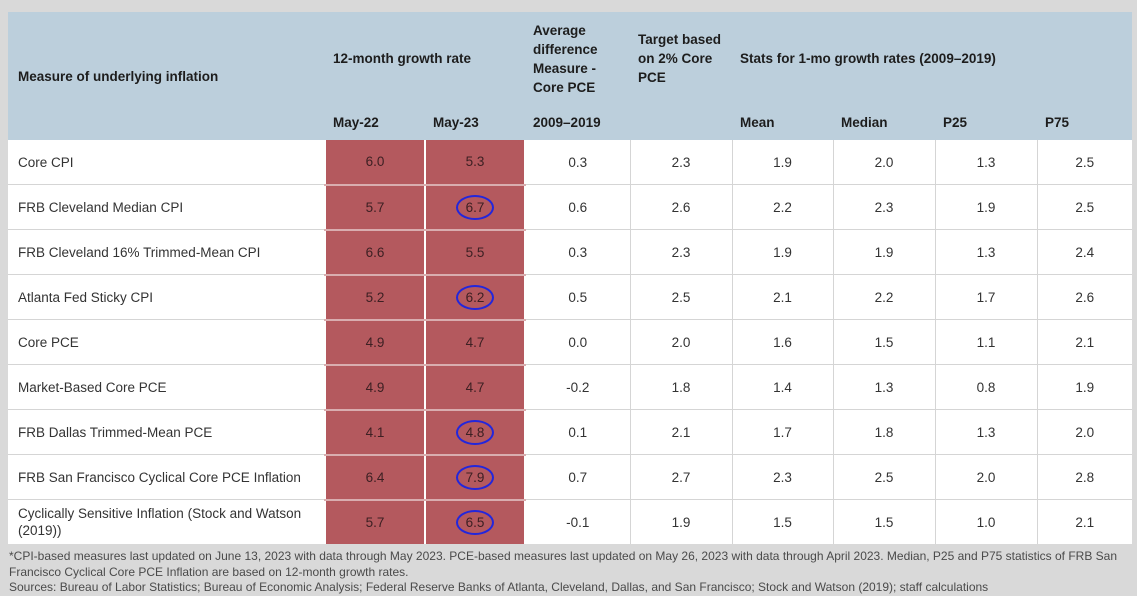  I want to click on cell-target: 2.7, so click(681, 477).